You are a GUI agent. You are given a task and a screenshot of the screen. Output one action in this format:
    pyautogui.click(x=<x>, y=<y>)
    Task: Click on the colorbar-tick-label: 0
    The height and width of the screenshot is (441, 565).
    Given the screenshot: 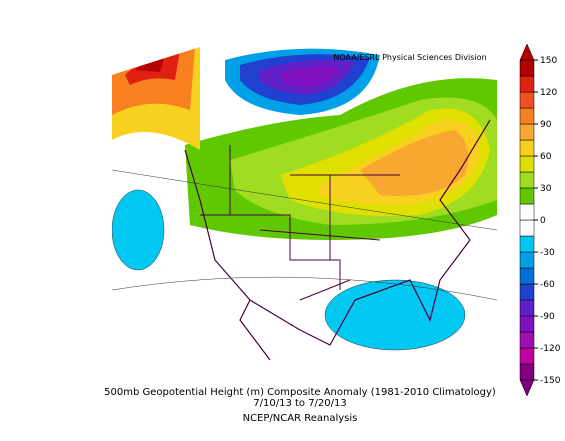 What is the action you would take?
    pyautogui.click(x=543, y=221)
    